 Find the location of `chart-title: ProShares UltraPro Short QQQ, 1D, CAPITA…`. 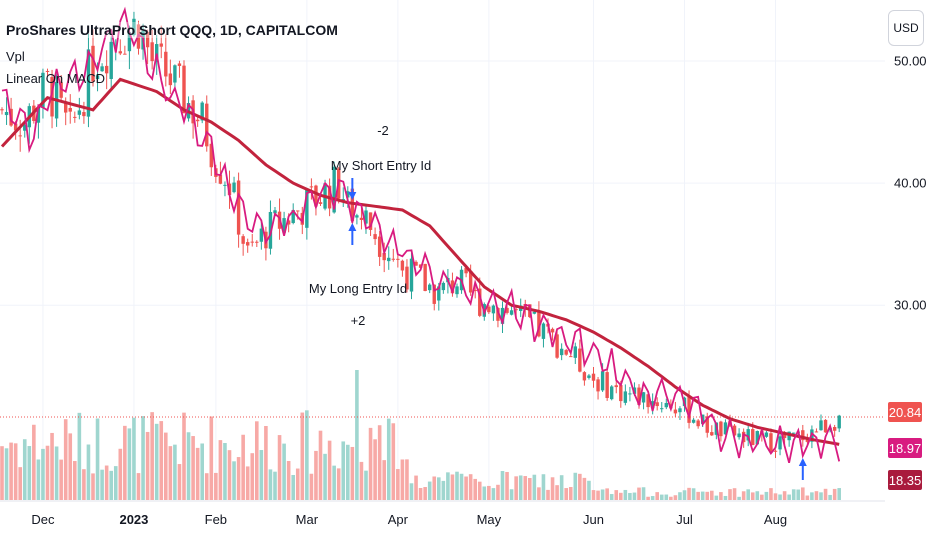

chart-title: ProShares UltraPro Short QQQ, 1D, CAPITA… is located at coordinates (172, 30).